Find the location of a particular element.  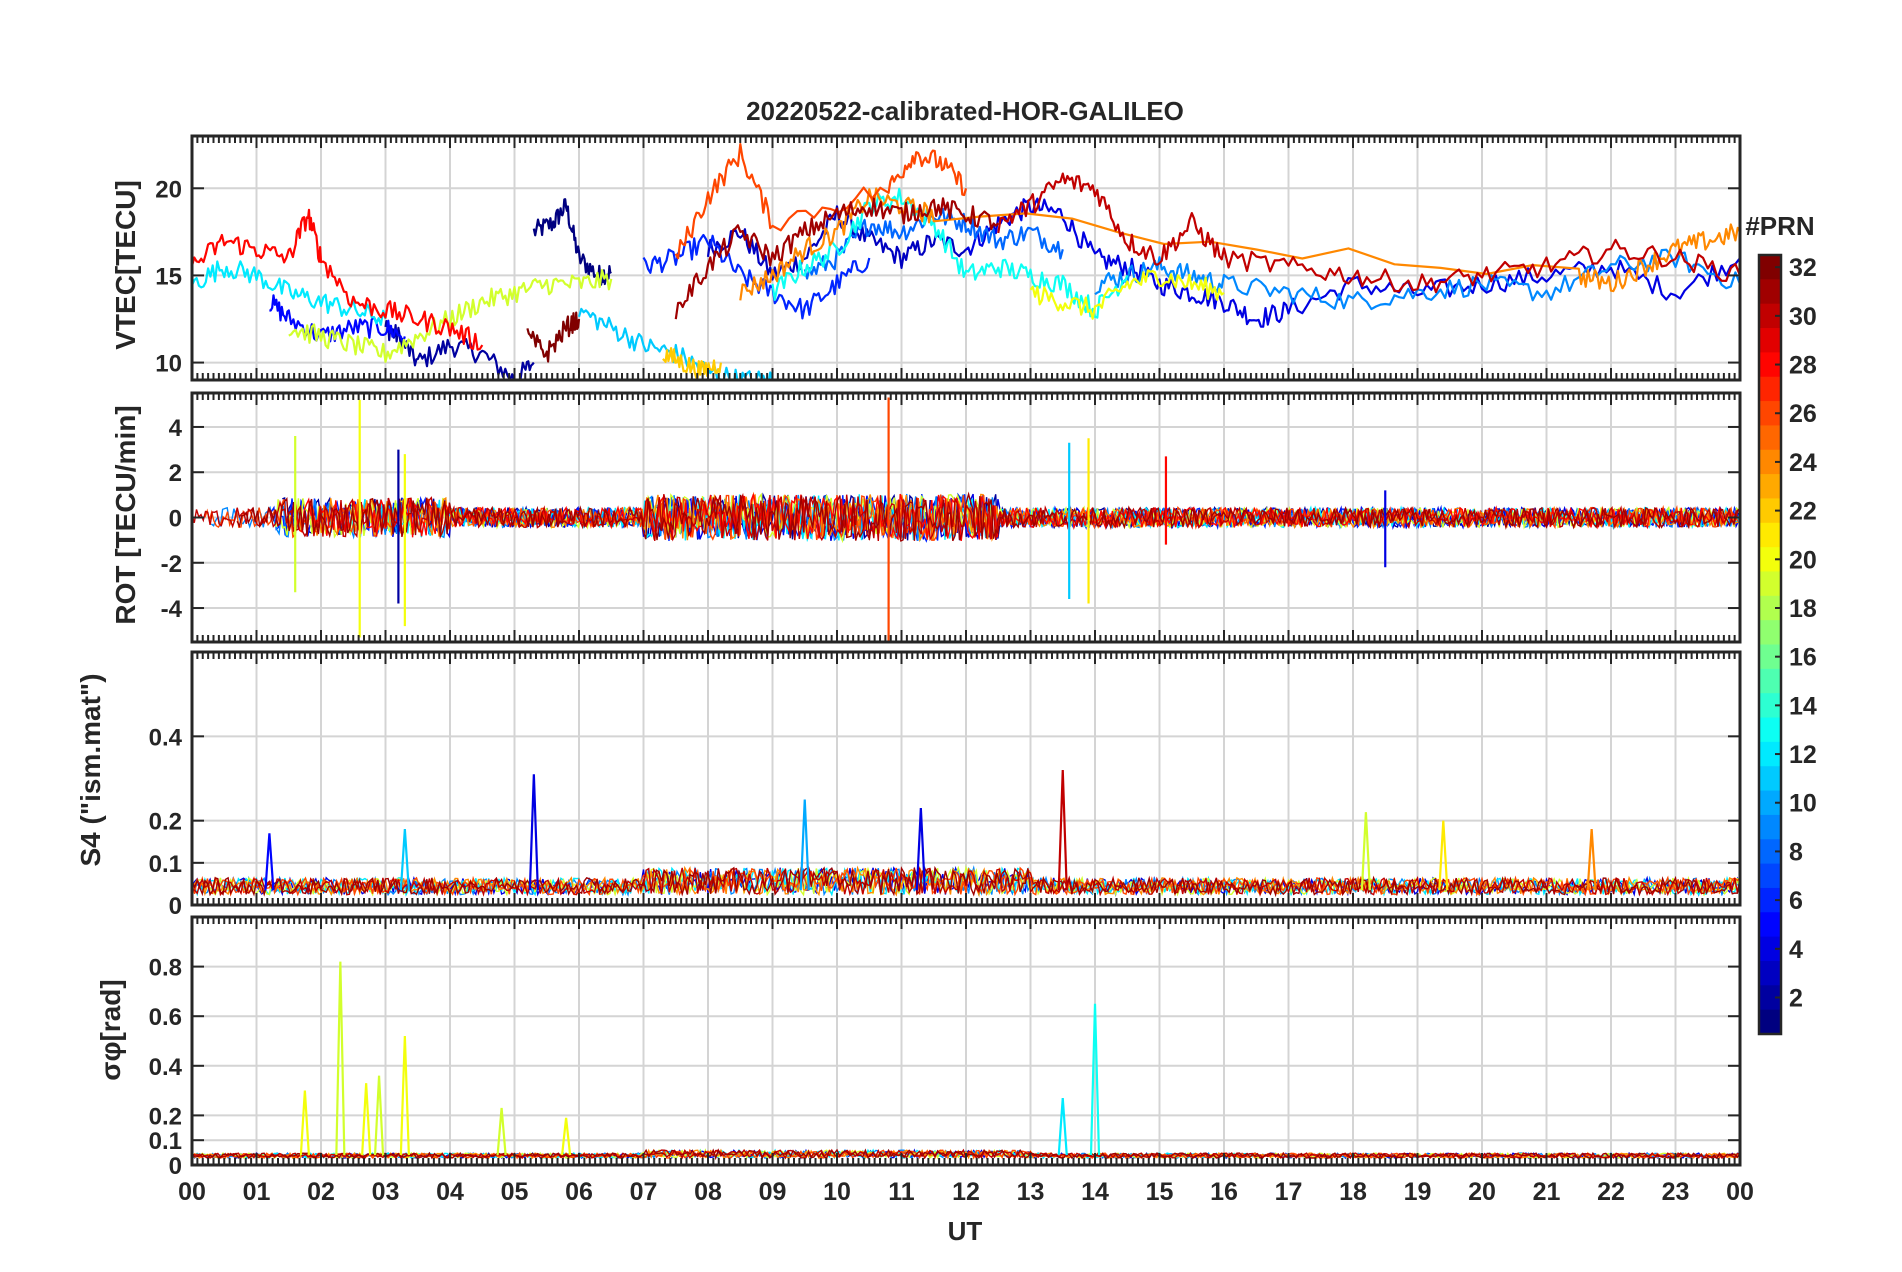

colorbar-border is located at coordinates (1770, 644).